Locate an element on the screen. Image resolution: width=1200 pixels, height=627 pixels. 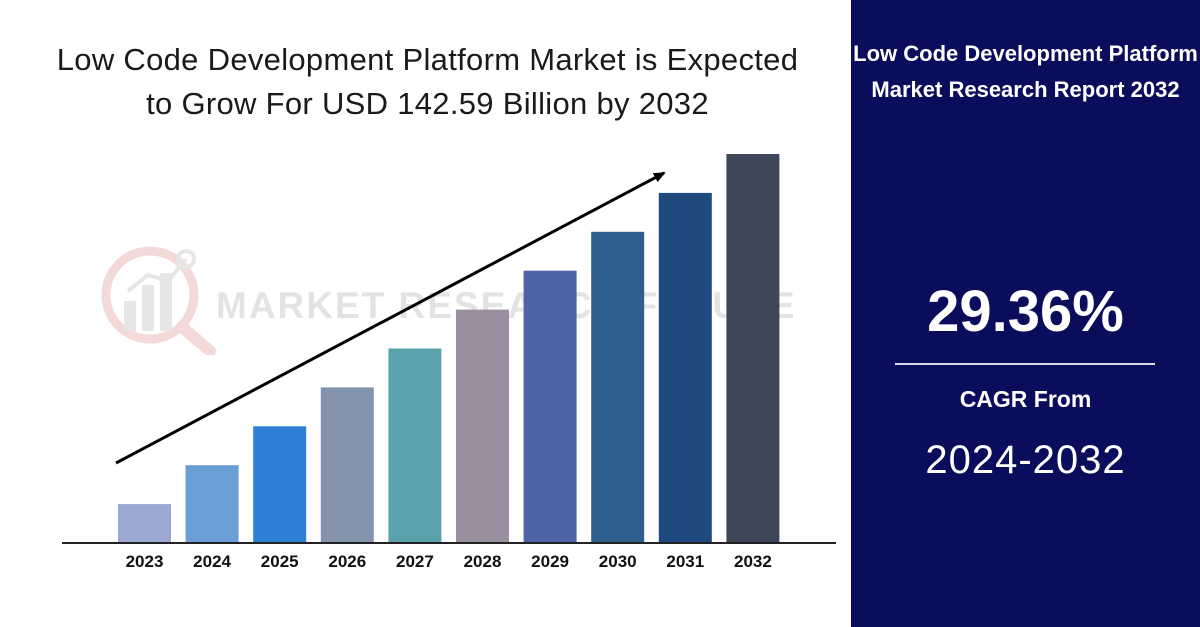
bar-2028 is located at coordinates (482, 426).